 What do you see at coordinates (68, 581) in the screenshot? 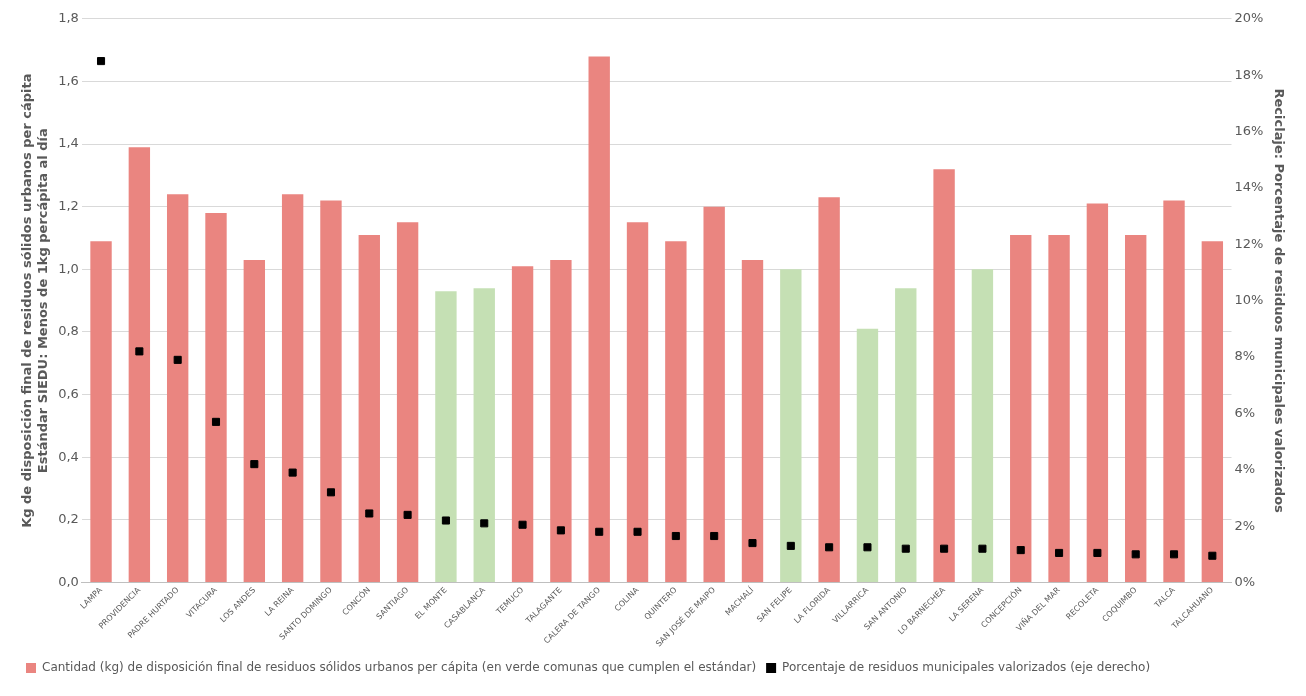
I see `y-tick-label: 0,0` at bounding box center [68, 581].